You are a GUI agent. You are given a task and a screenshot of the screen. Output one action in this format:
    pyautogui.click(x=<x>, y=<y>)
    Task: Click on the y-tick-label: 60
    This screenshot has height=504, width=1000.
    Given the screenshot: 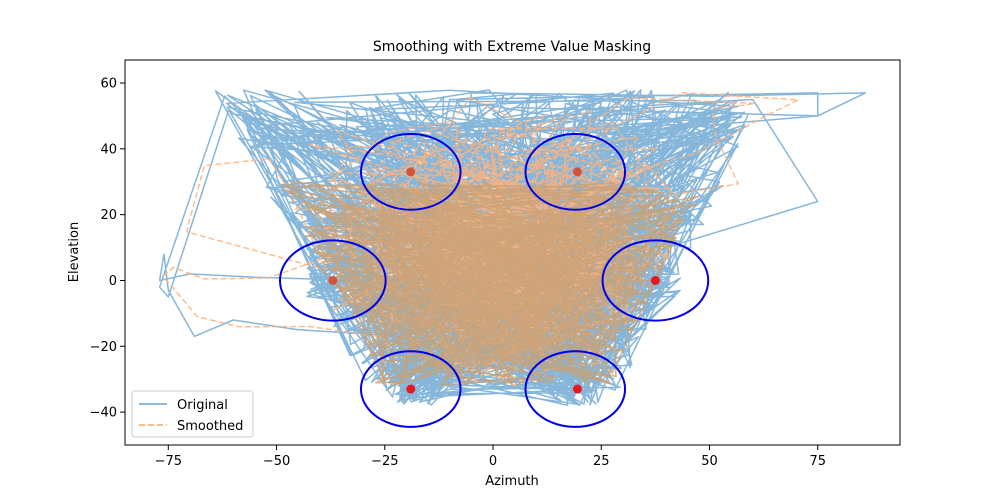 What is the action you would take?
    pyautogui.click(x=108, y=84)
    